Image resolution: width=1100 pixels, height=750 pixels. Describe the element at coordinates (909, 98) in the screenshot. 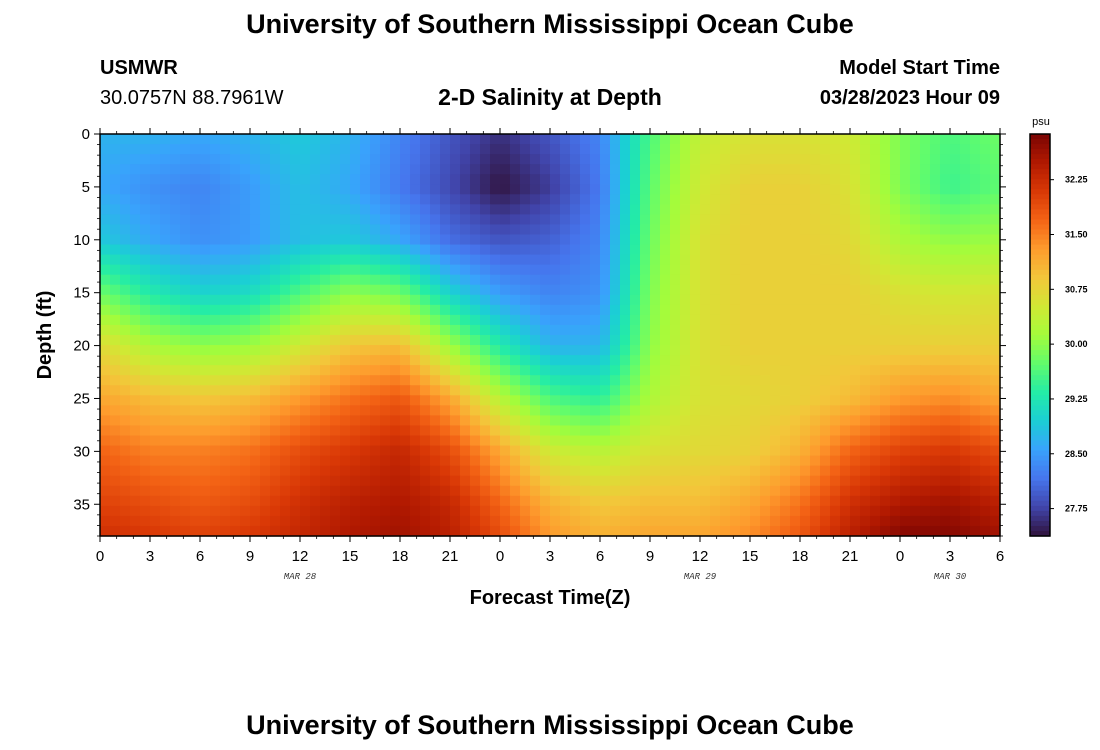

I see `model-start-value: 03/28/2023 Hour 09` at that location.